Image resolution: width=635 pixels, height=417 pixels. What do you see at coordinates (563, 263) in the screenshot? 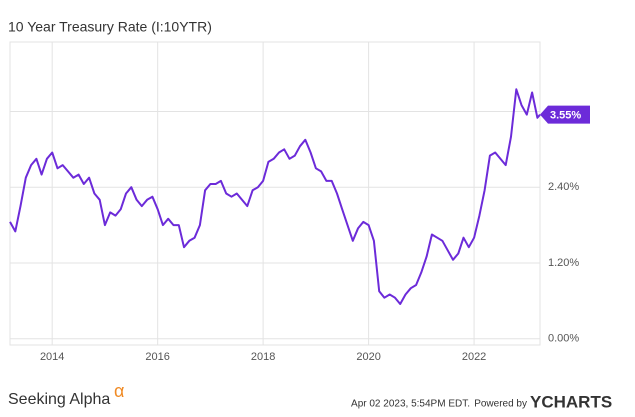
I see `y-tick-label: 1.20%` at bounding box center [563, 263].